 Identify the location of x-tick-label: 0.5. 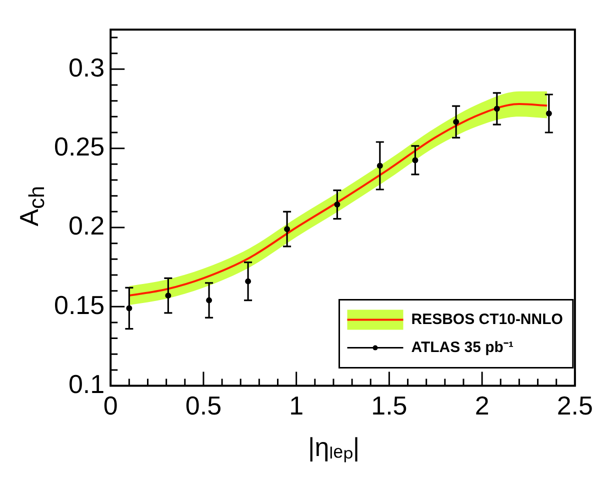
(203, 405).